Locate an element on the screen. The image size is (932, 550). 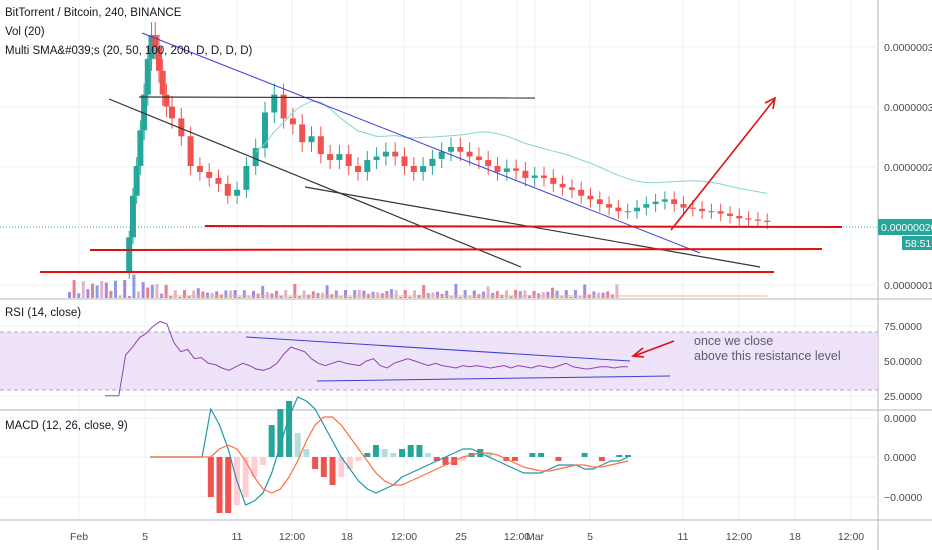
x-tick-9: Mar is located at coordinates (535, 537).